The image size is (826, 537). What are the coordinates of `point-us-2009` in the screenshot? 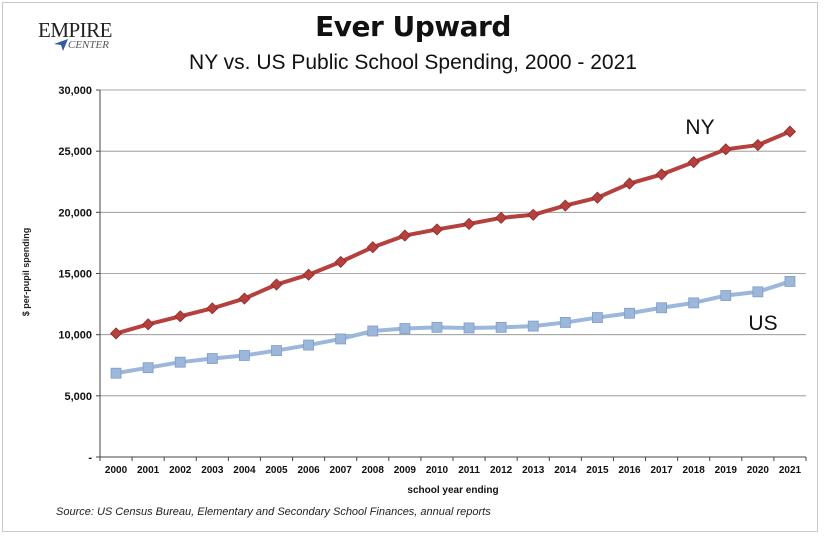 It's located at (405, 328).